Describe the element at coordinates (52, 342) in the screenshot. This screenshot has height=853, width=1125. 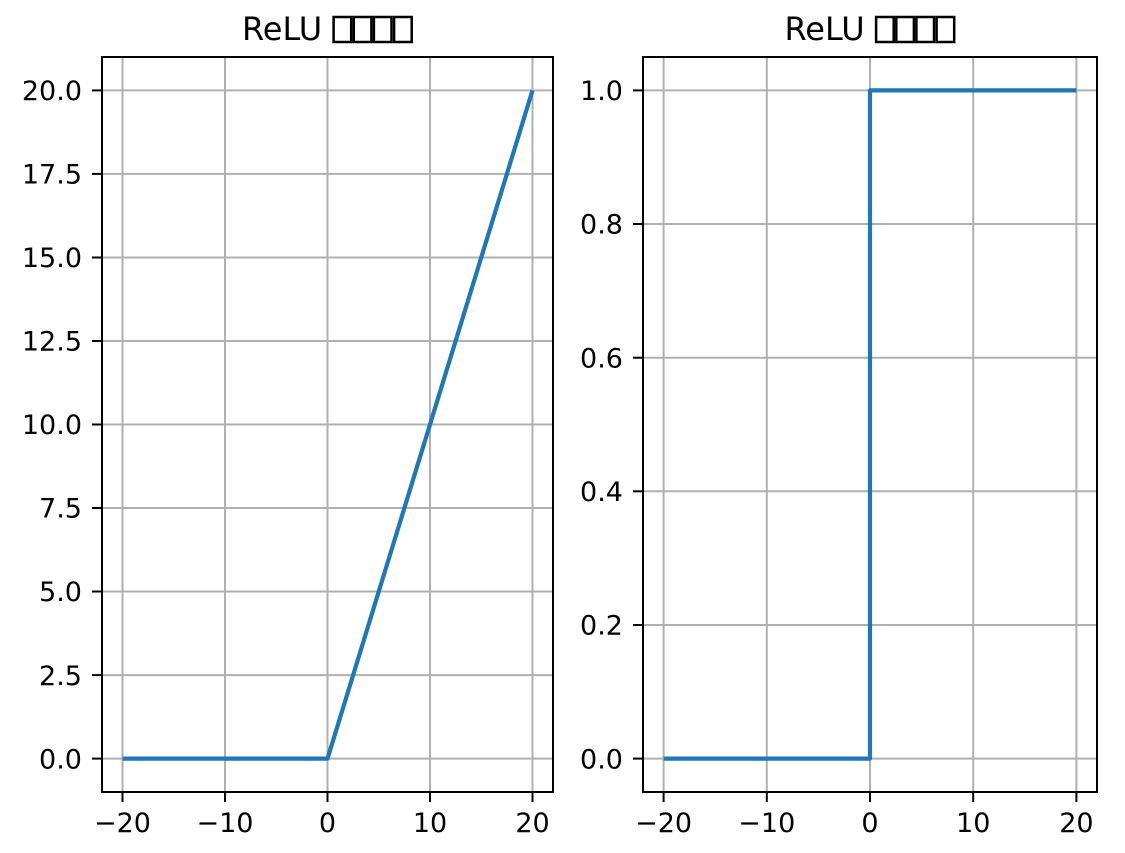
I see `y-tick-label: 12.5` at that location.